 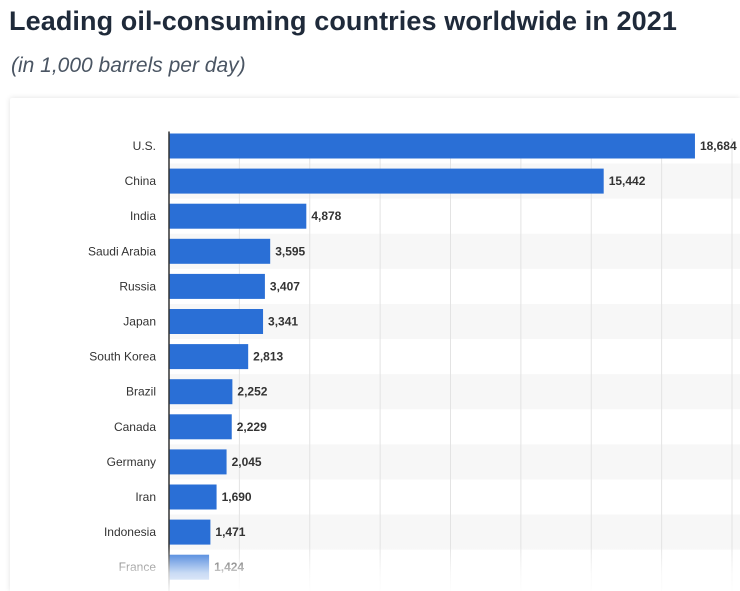 What do you see at coordinates (252, 427) in the screenshot?
I see `value-label: 2,229` at bounding box center [252, 427].